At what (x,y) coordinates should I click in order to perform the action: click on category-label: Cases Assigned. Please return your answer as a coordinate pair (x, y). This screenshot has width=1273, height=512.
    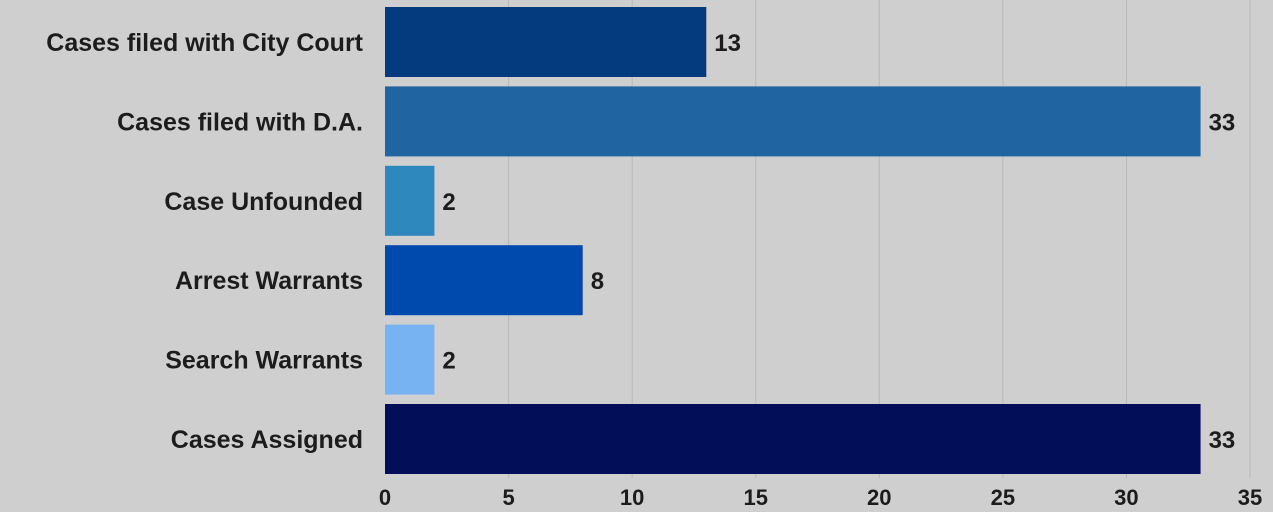
    Looking at the image, I should click on (267, 440).